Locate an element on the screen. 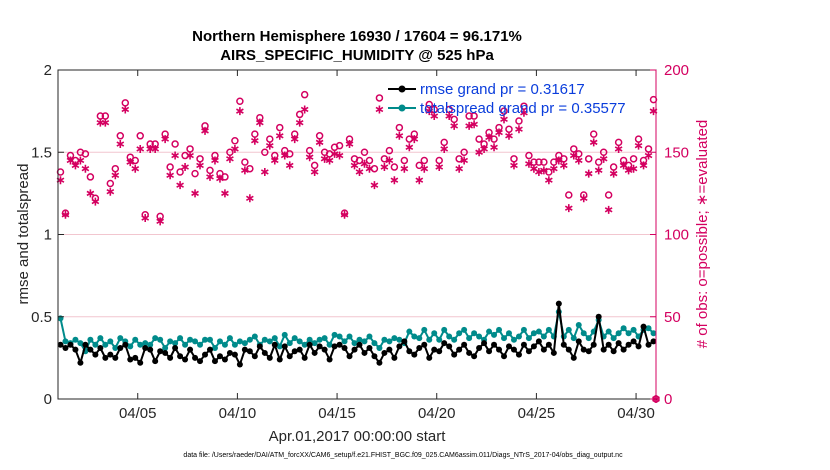  series-rmse is located at coordinates (357, 334).